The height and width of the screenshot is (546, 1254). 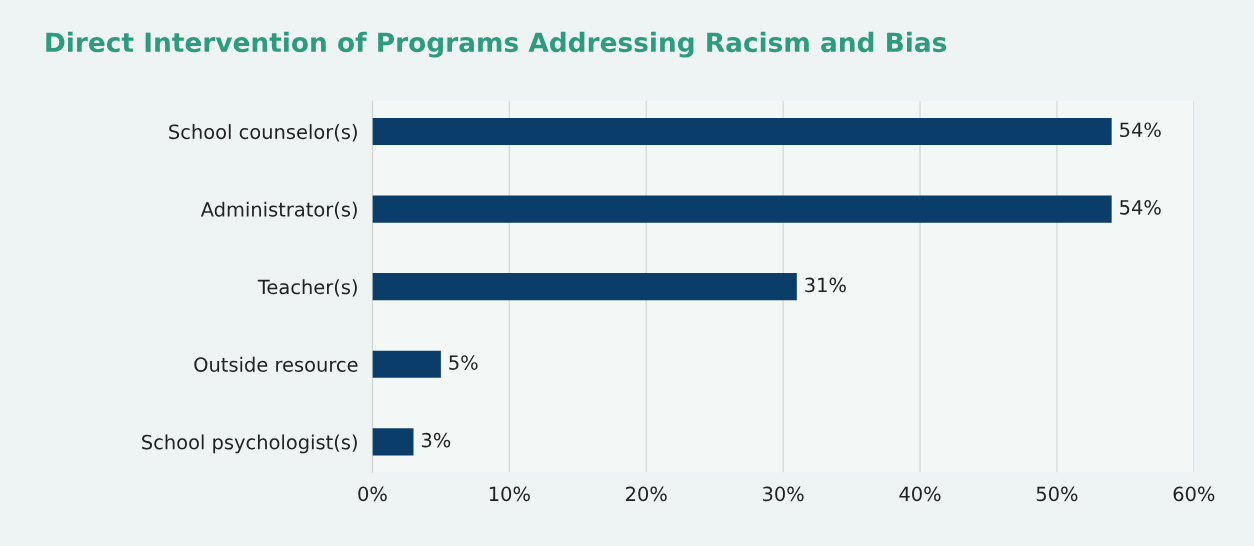 What do you see at coordinates (920, 494) in the screenshot?
I see `x-tick-label: 40%` at bounding box center [920, 494].